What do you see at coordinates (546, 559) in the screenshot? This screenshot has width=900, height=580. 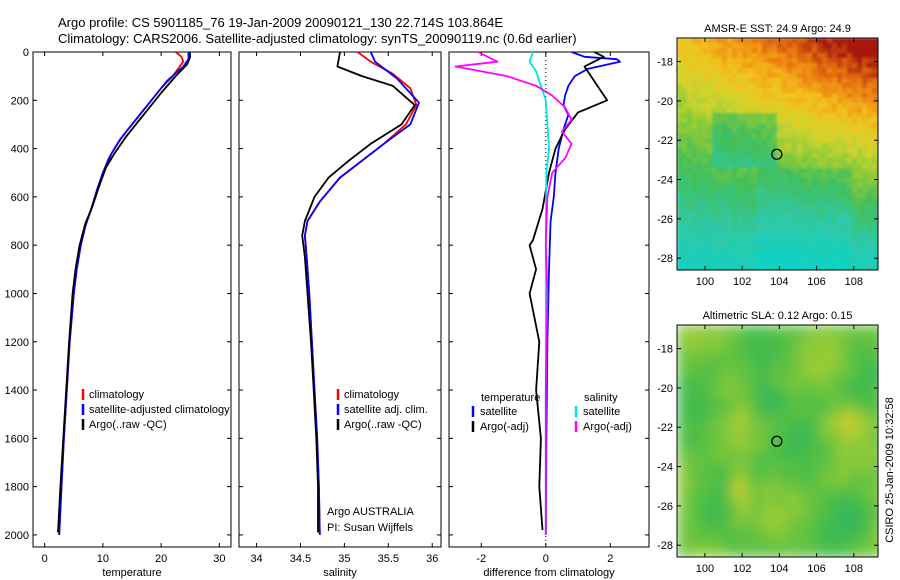 I see `difference-profile-xtick-label-1: 0` at bounding box center [546, 559].